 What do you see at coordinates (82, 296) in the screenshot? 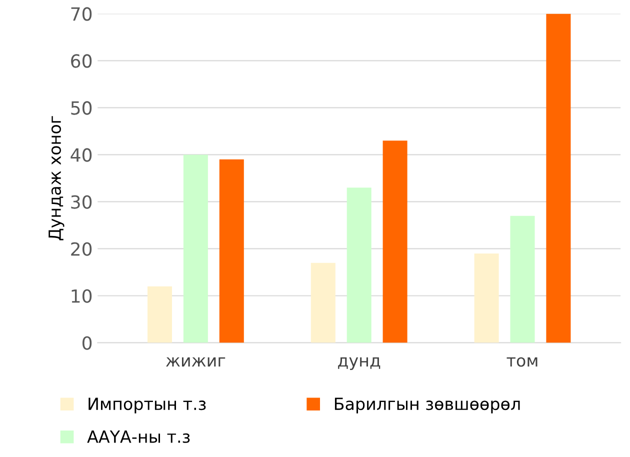
I see `y-tick-label: 10` at bounding box center [82, 296].